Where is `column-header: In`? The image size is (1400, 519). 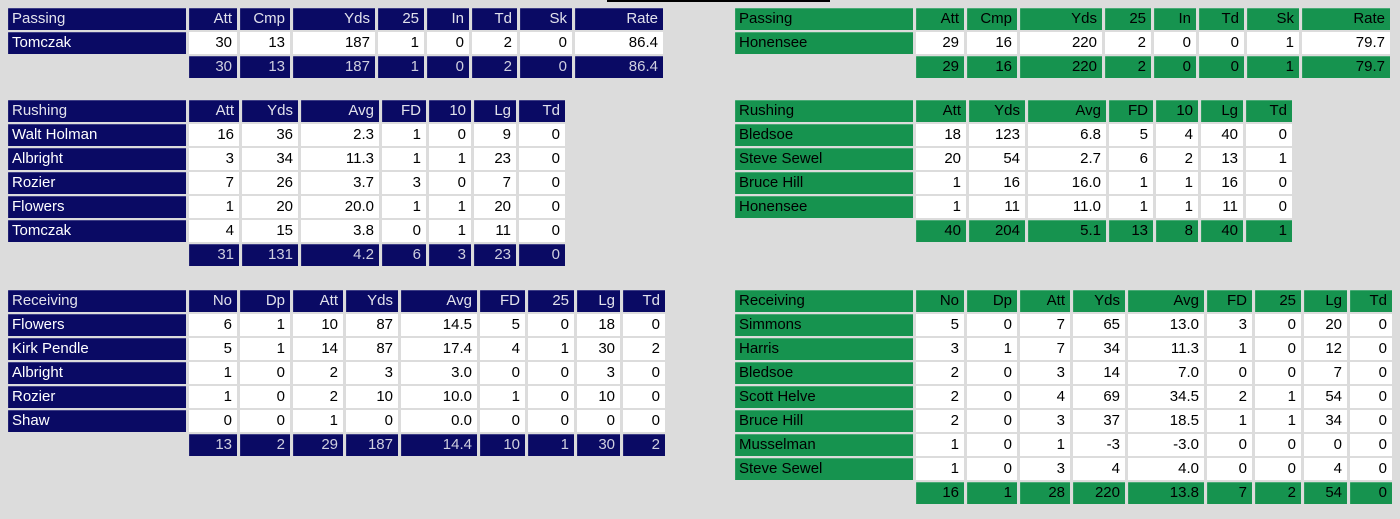
column-header: In is located at coordinates (1175, 19).